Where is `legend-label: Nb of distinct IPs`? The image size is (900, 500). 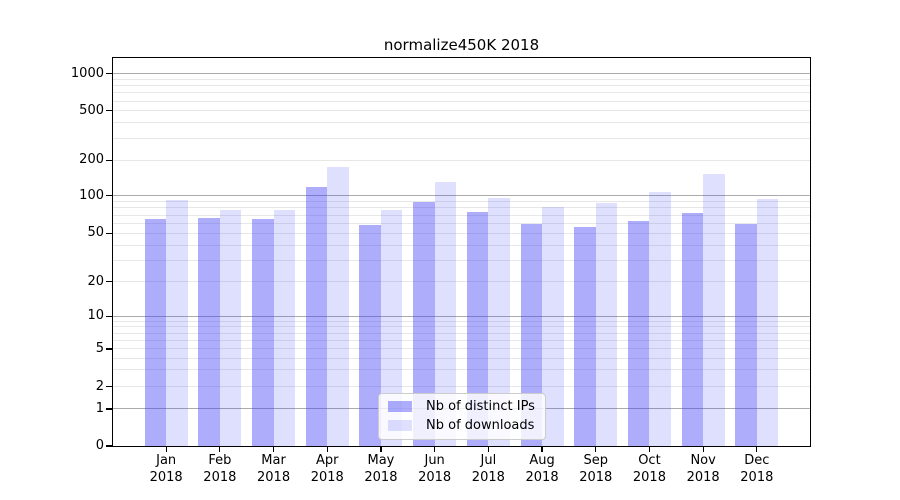
legend-label: Nb of distinct IPs is located at coordinates (480, 406).